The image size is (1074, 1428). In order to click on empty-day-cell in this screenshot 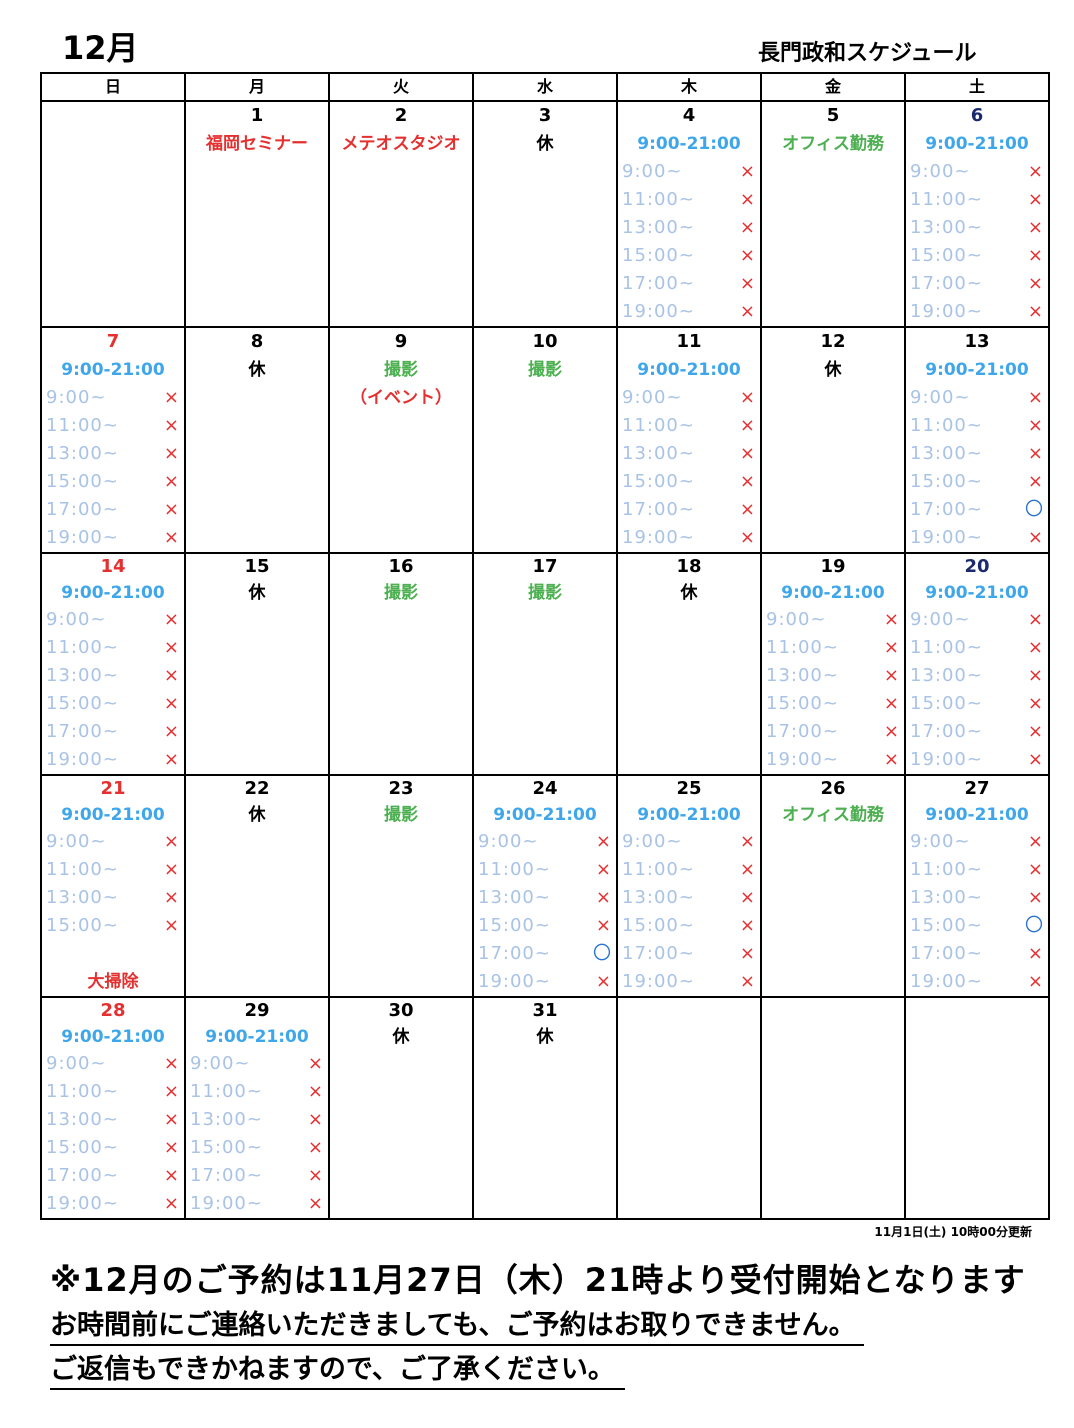, I will do `click(977, 1108)`.